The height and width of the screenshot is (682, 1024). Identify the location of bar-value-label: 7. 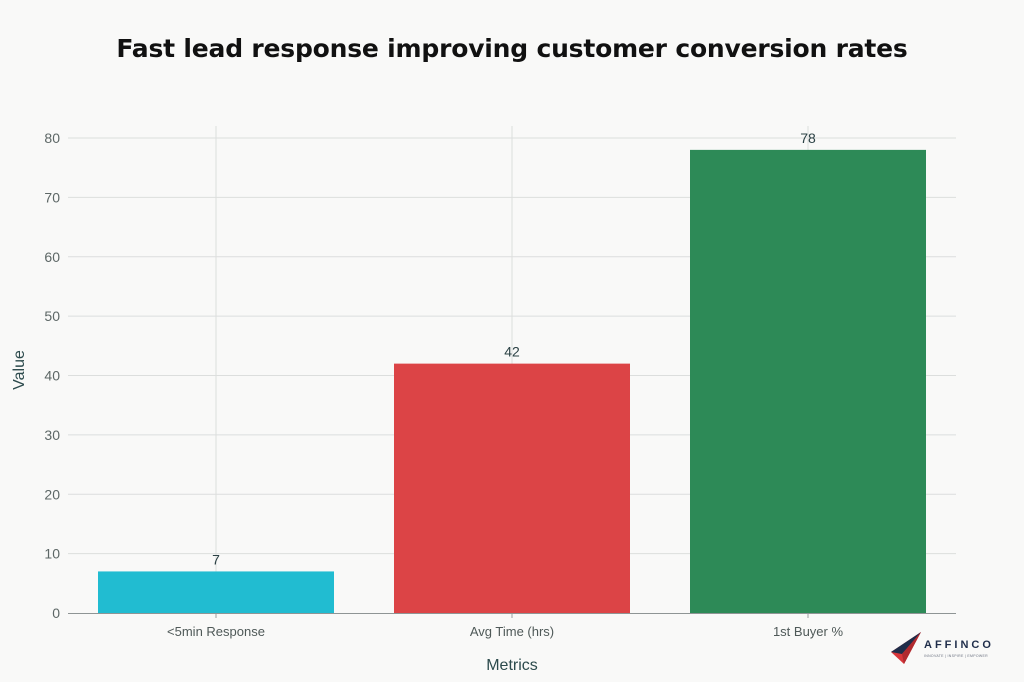
(216, 559).